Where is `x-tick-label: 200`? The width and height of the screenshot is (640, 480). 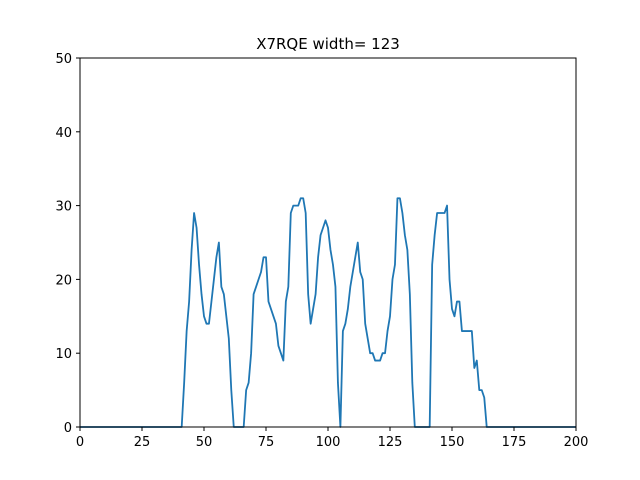 x-tick-label: 200 is located at coordinates (576, 442).